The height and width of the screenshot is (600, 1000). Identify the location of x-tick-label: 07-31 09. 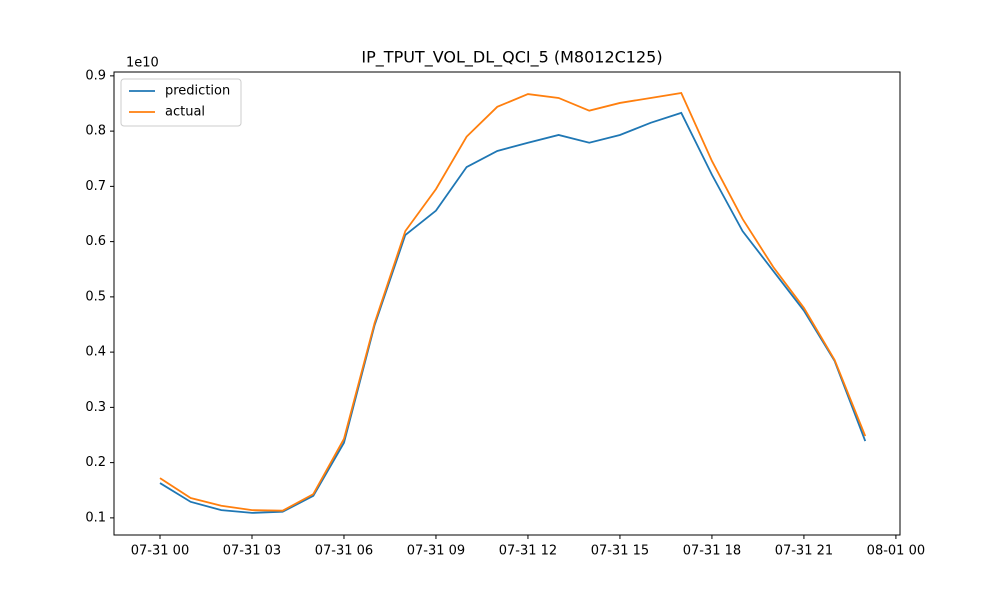
(436, 551).